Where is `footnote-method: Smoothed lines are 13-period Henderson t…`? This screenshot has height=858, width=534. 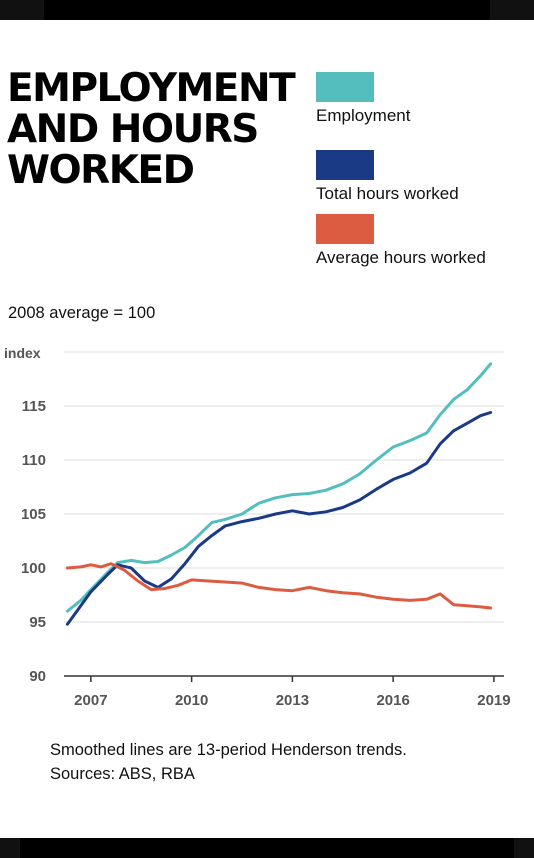
footnote-method: Smoothed lines are 13-period Henderson t… is located at coordinates (228, 750).